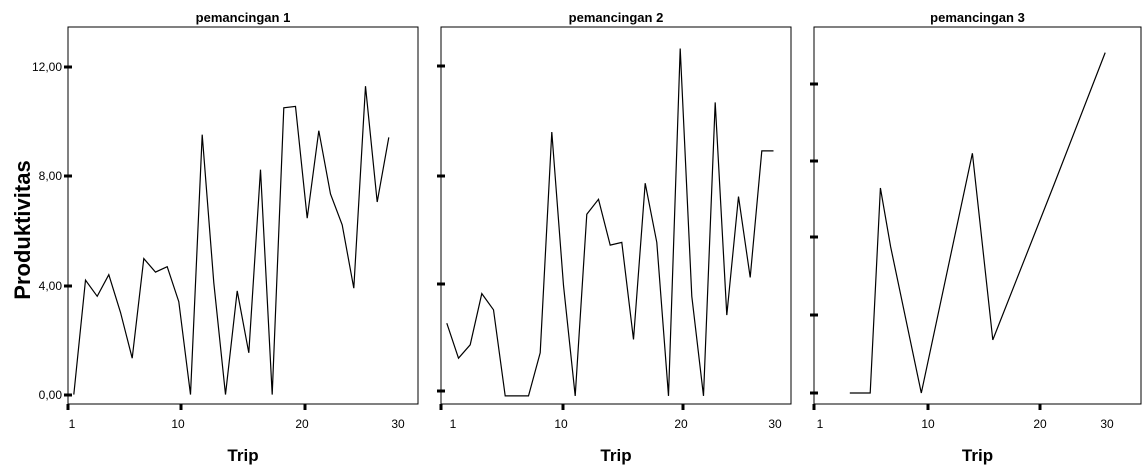 This screenshot has width=1144, height=471. Describe the element at coordinates (51, 286) in the screenshot. I see `y-tick-label: 4,00` at that location.